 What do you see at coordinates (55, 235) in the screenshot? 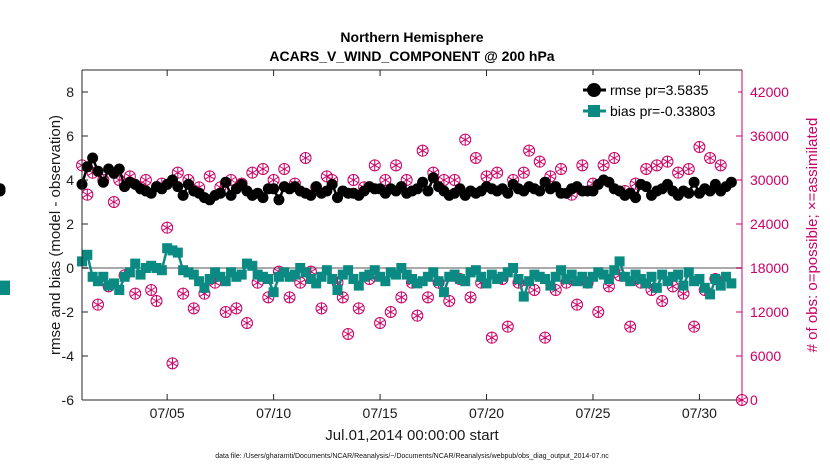
I see `y-axis-label: rmse and bias (model - observation)` at bounding box center [55, 235].